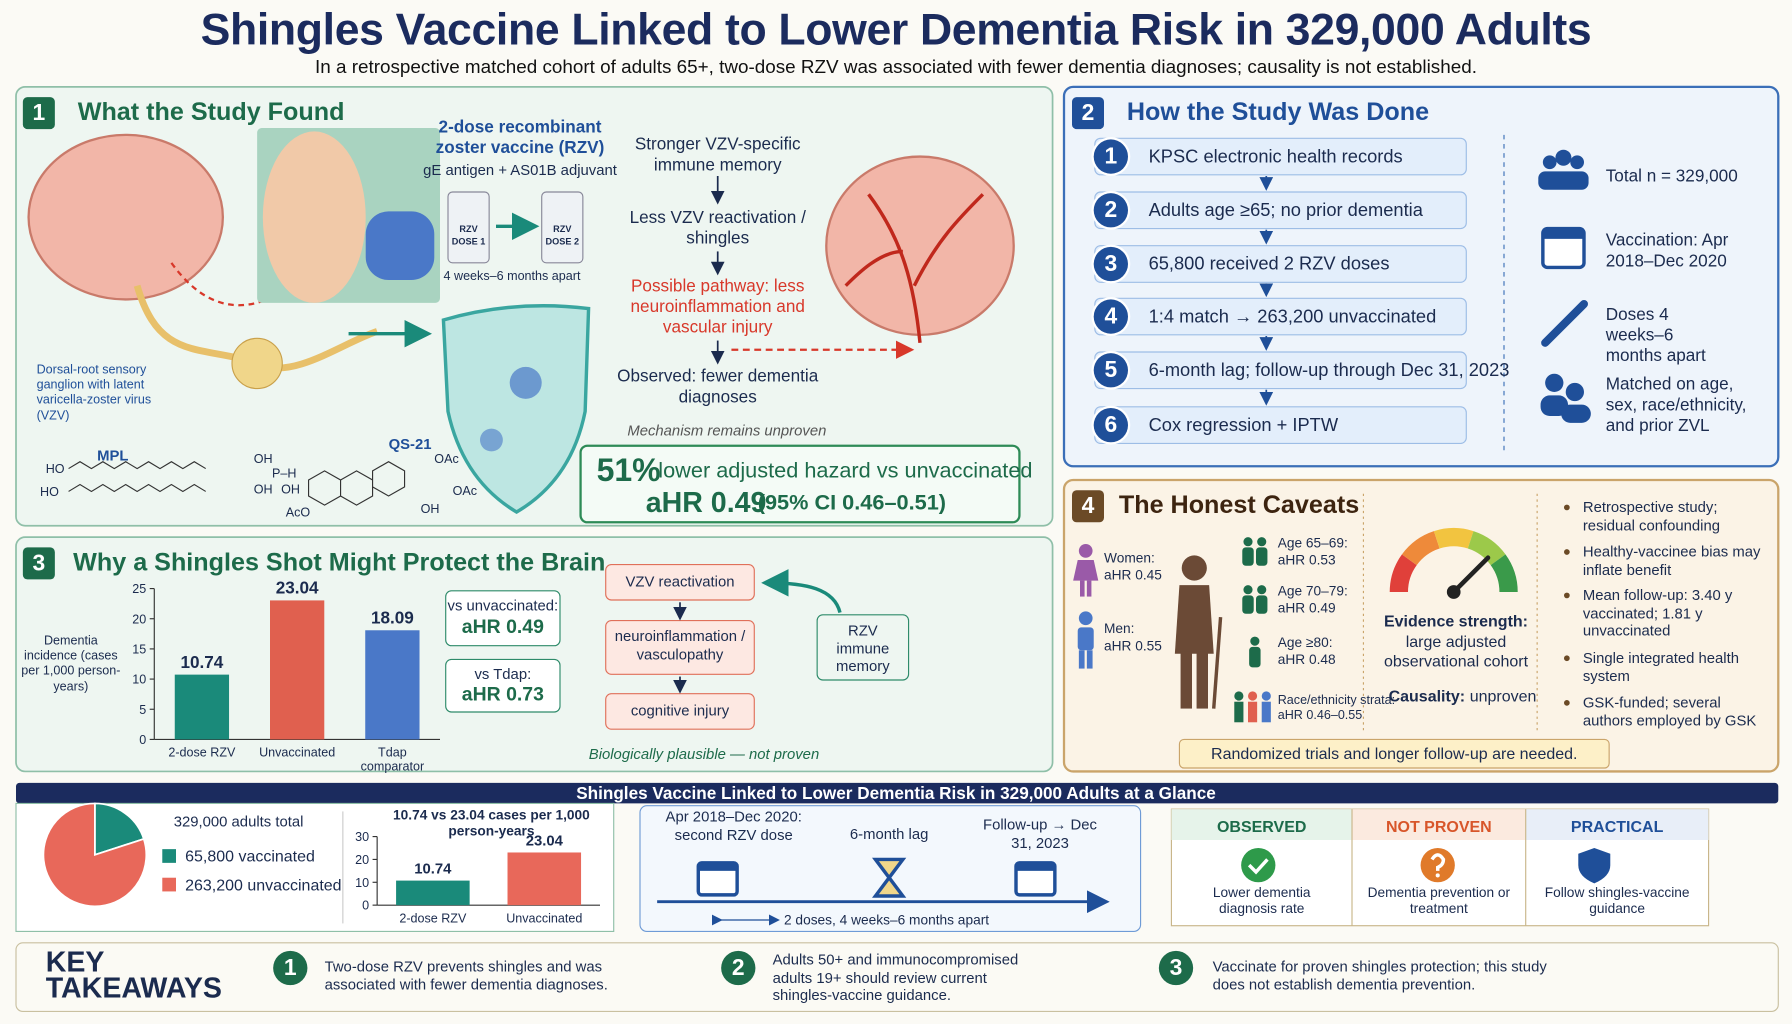 This screenshot has width=1792, height=1024. I want to click on result-text: lower adjusted hazard vs unvaccinated, so click(845, 471).